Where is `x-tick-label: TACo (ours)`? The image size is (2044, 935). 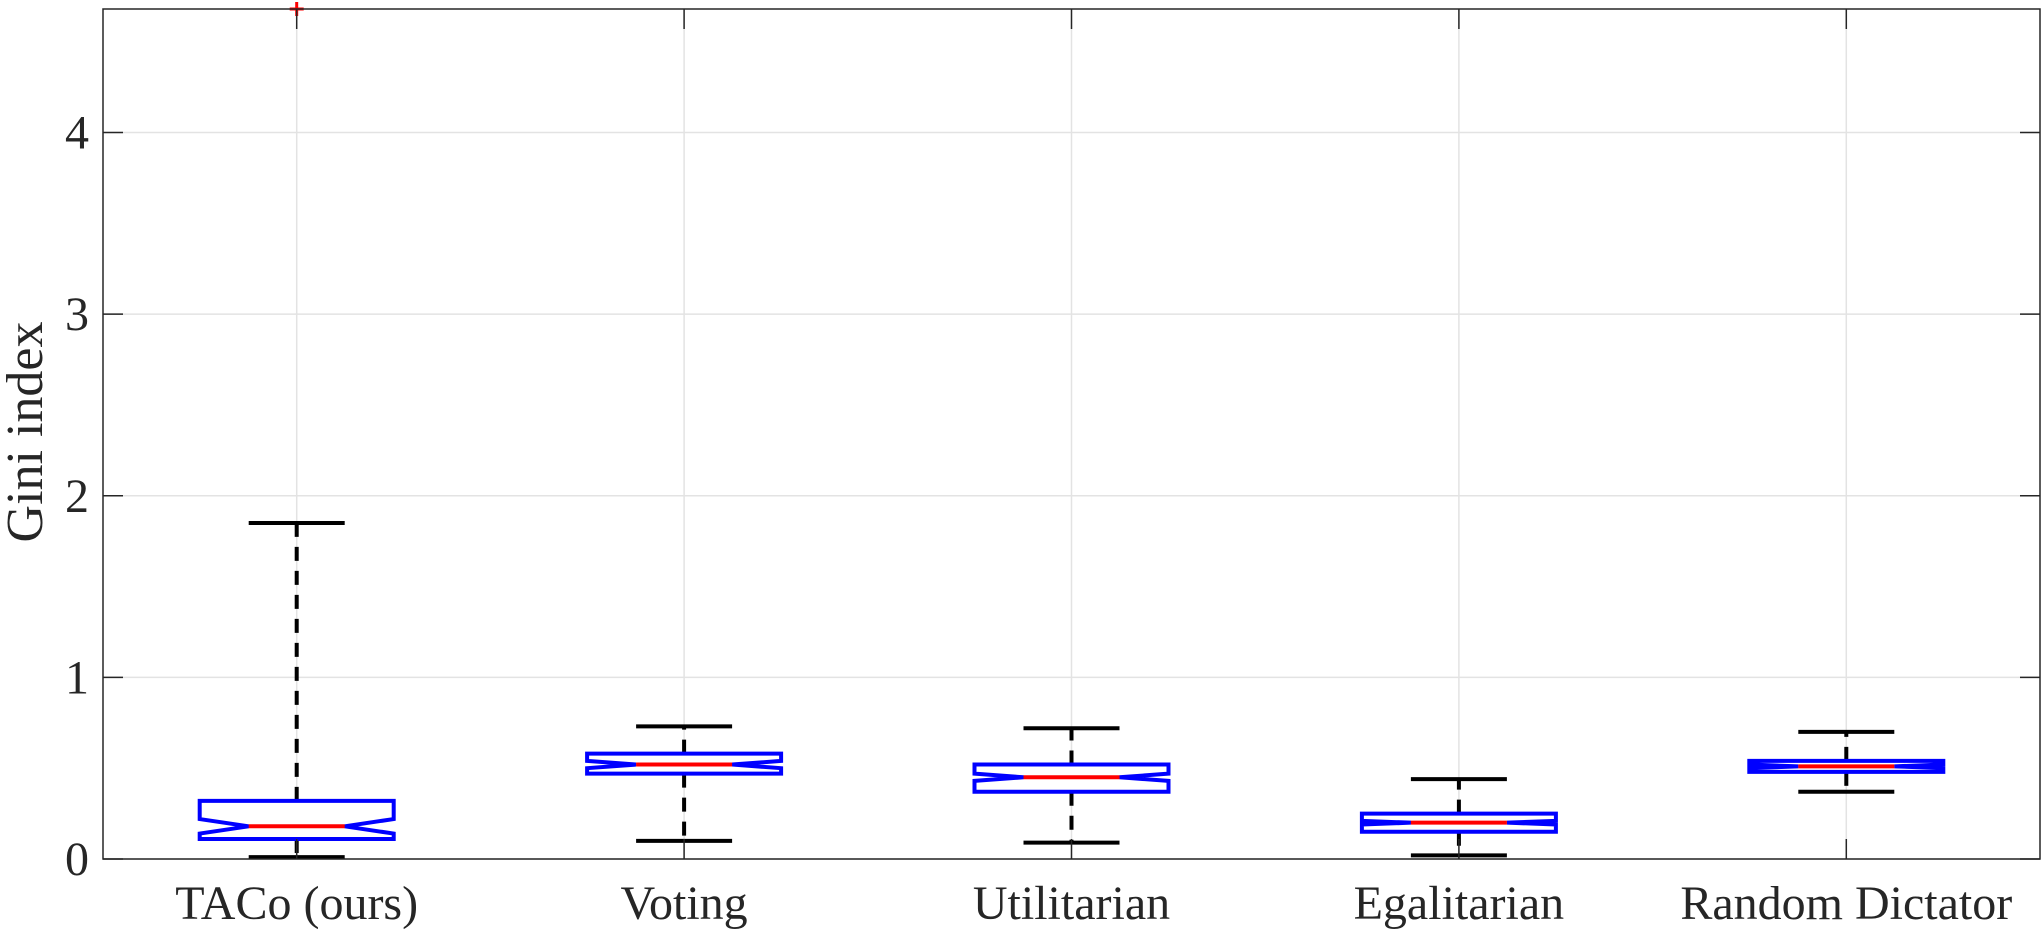 x-tick-label: TACo (ours) is located at coordinates (296, 903).